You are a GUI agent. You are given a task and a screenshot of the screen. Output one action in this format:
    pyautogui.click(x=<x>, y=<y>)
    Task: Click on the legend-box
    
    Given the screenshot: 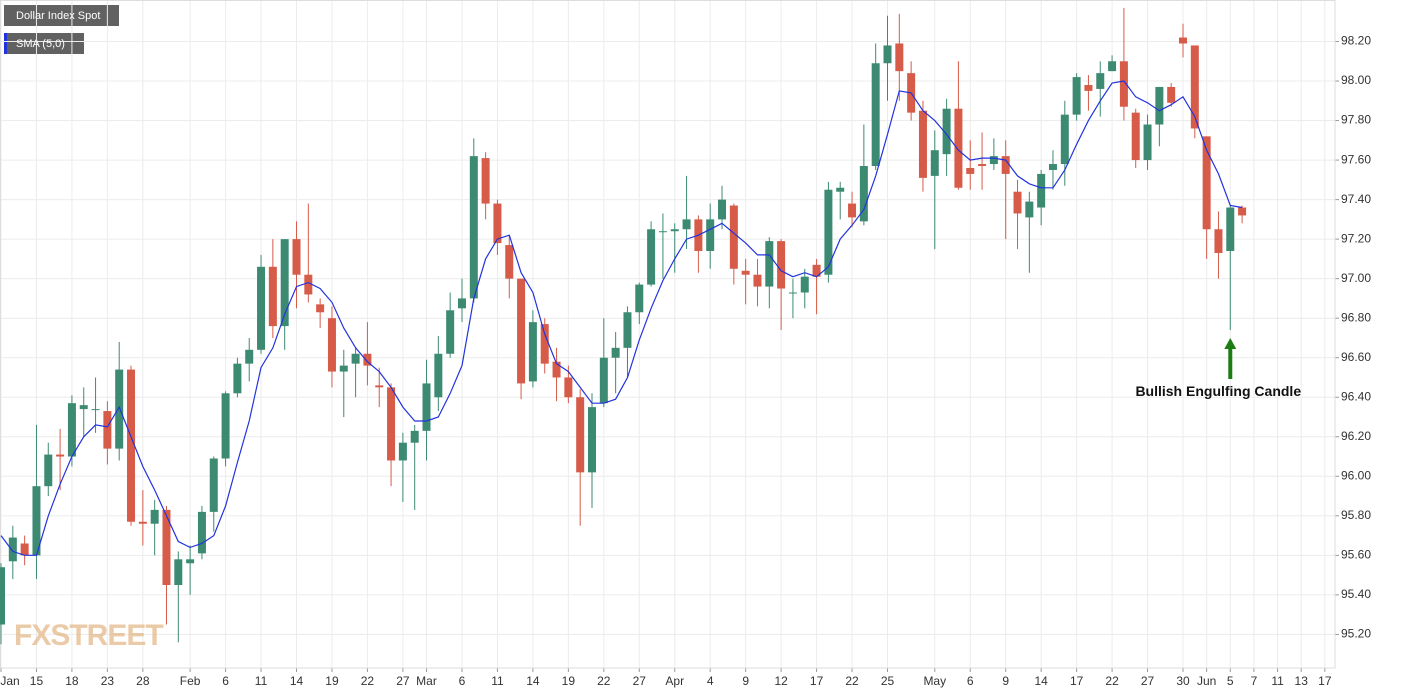 What is the action you would take?
    pyautogui.click(x=44, y=43)
    